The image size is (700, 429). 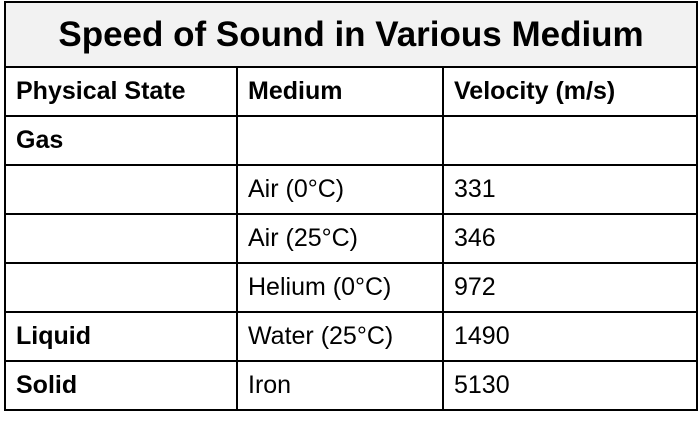 I want to click on data-row: Air (0°C) 331, so click(x=351, y=189).